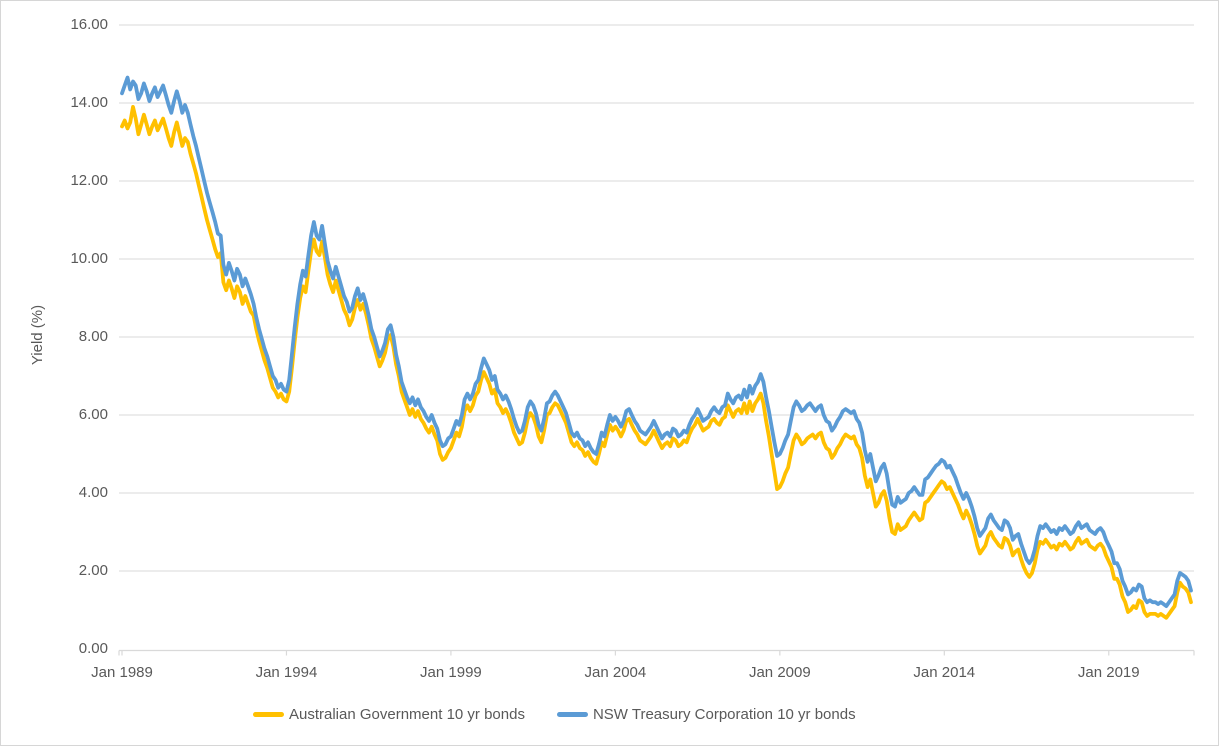 Image resolution: width=1219 pixels, height=746 pixels. What do you see at coordinates (93, 570) in the screenshot?
I see `y-tick-label: 2.00` at bounding box center [93, 570].